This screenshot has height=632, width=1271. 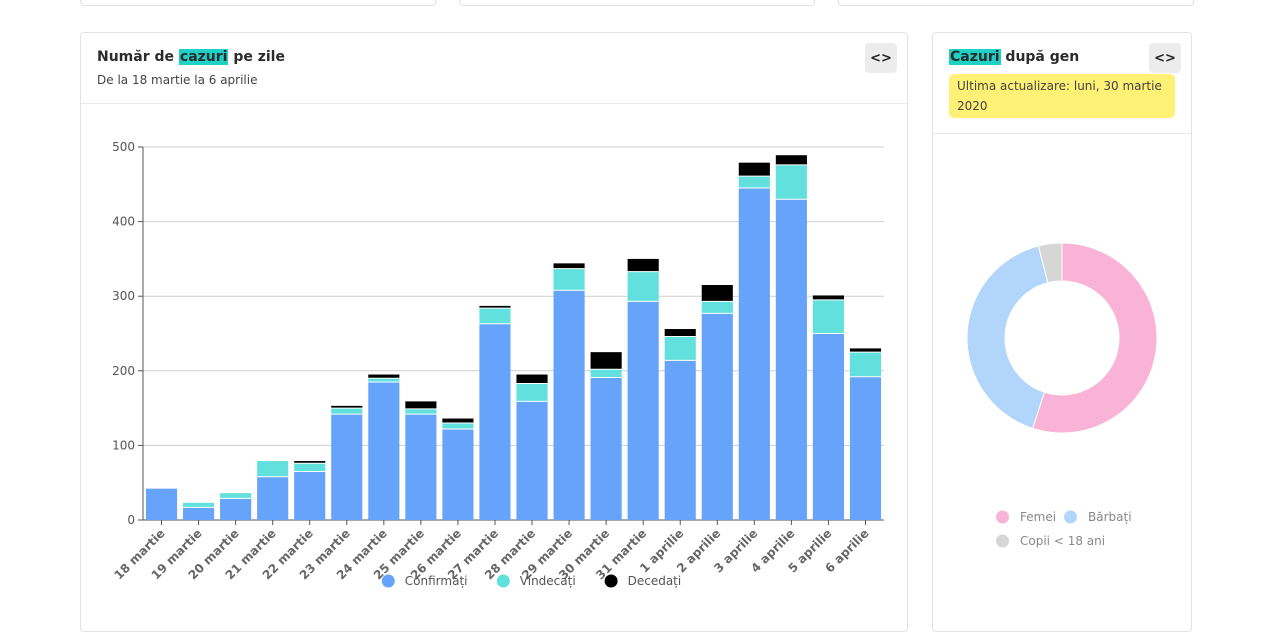 What do you see at coordinates (436, 581) in the screenshot?
I see `legend-label: Confirmați` at bounding box center [436, 581].